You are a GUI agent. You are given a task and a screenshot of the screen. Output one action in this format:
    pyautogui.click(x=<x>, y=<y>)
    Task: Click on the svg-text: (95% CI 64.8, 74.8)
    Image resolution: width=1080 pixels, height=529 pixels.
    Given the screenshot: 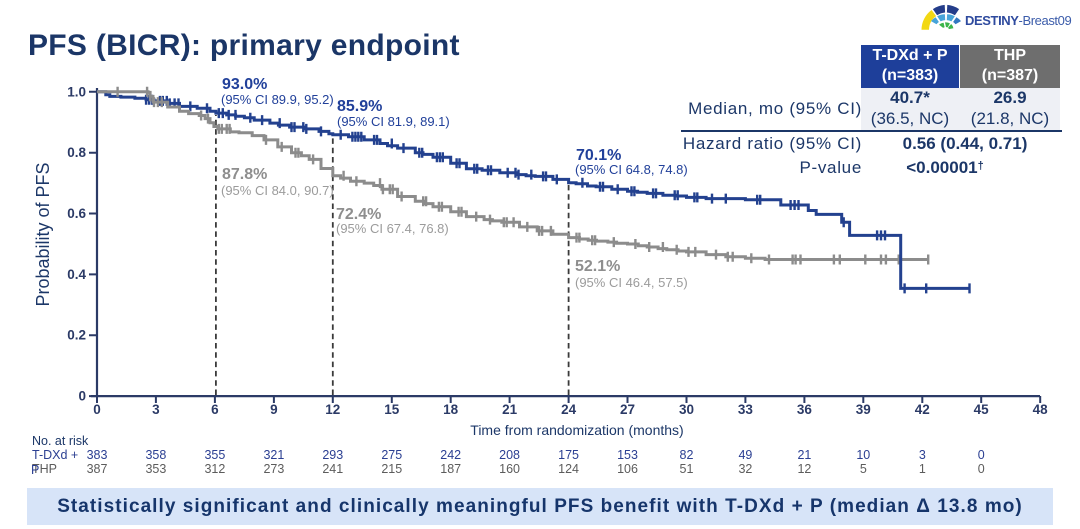 What is the action you would take?
    pyautogui.click(x=631, y=169)
    